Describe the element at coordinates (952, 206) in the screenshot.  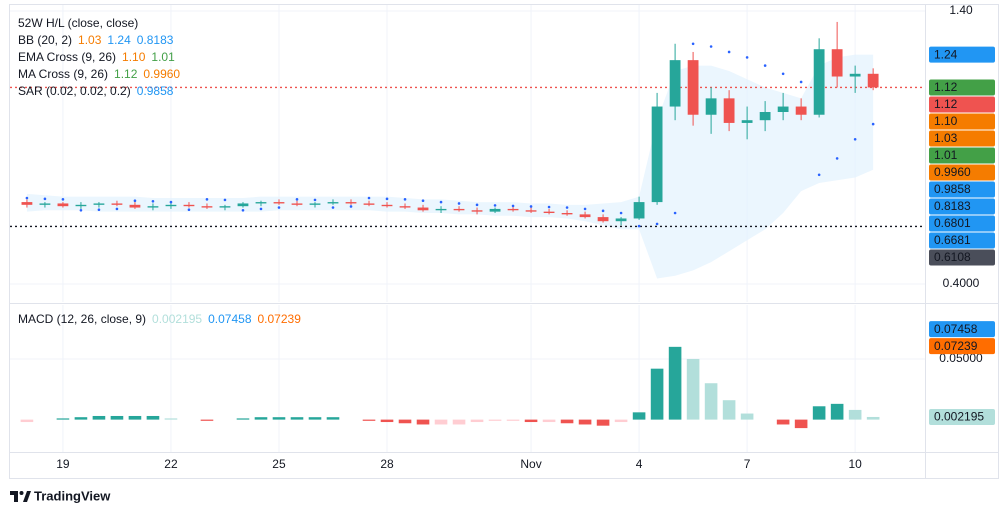
I see `scale-label: 0.8183` at that location.